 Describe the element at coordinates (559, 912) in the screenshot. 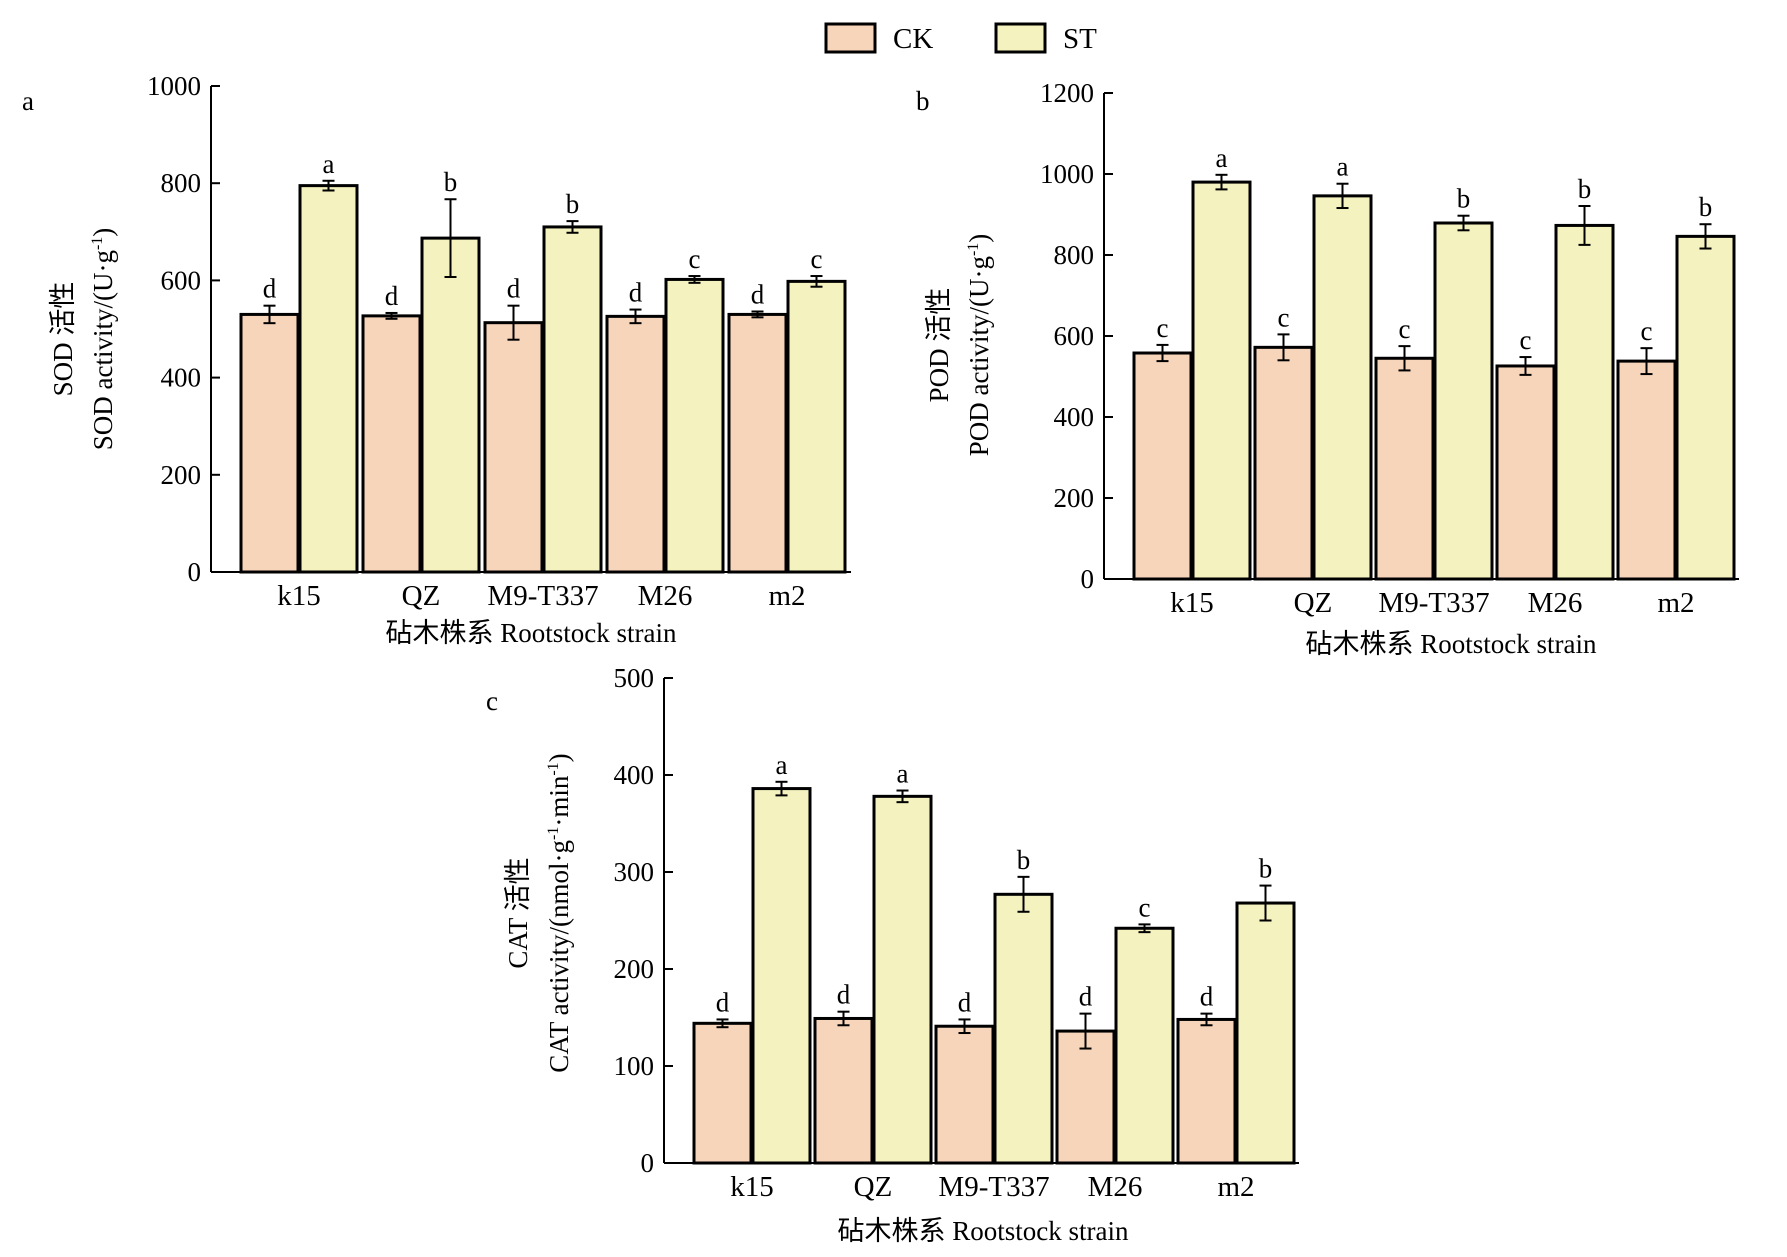

I see `y-axis-label-en-cat: CAT activity/(nmol·g-1·min-1)` at that location.